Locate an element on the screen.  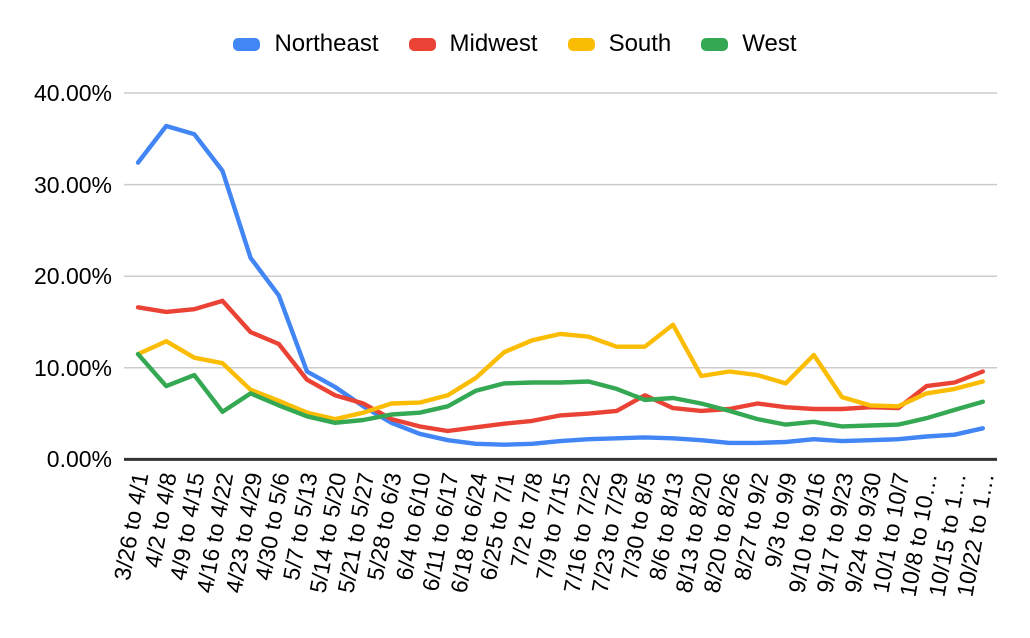
legend-swatch-midwest is located at coordinates (422, 44).